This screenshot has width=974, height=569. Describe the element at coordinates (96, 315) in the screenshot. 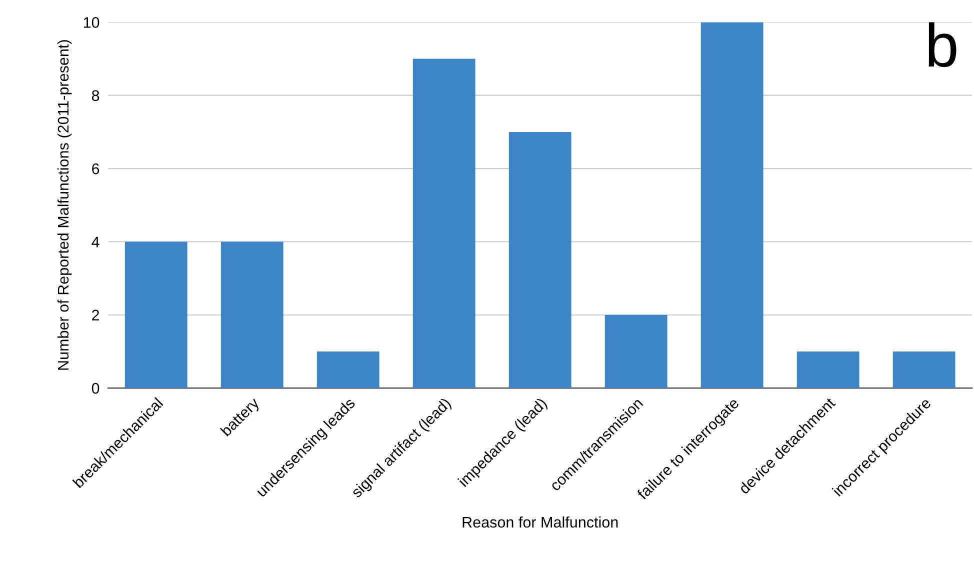

I see `y-tick-label: 2` at that location.